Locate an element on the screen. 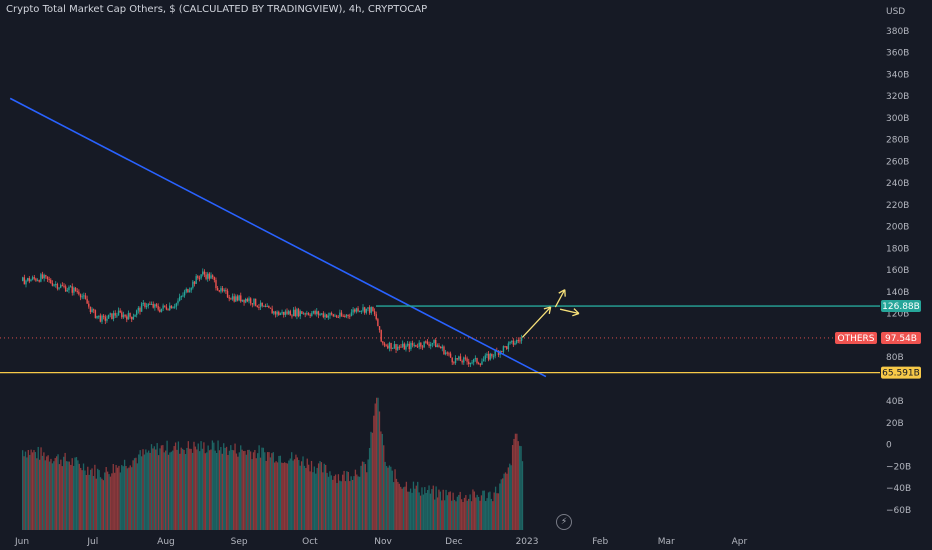  last-price-badge-label: 97.54B is located at coordinates (901, 339).